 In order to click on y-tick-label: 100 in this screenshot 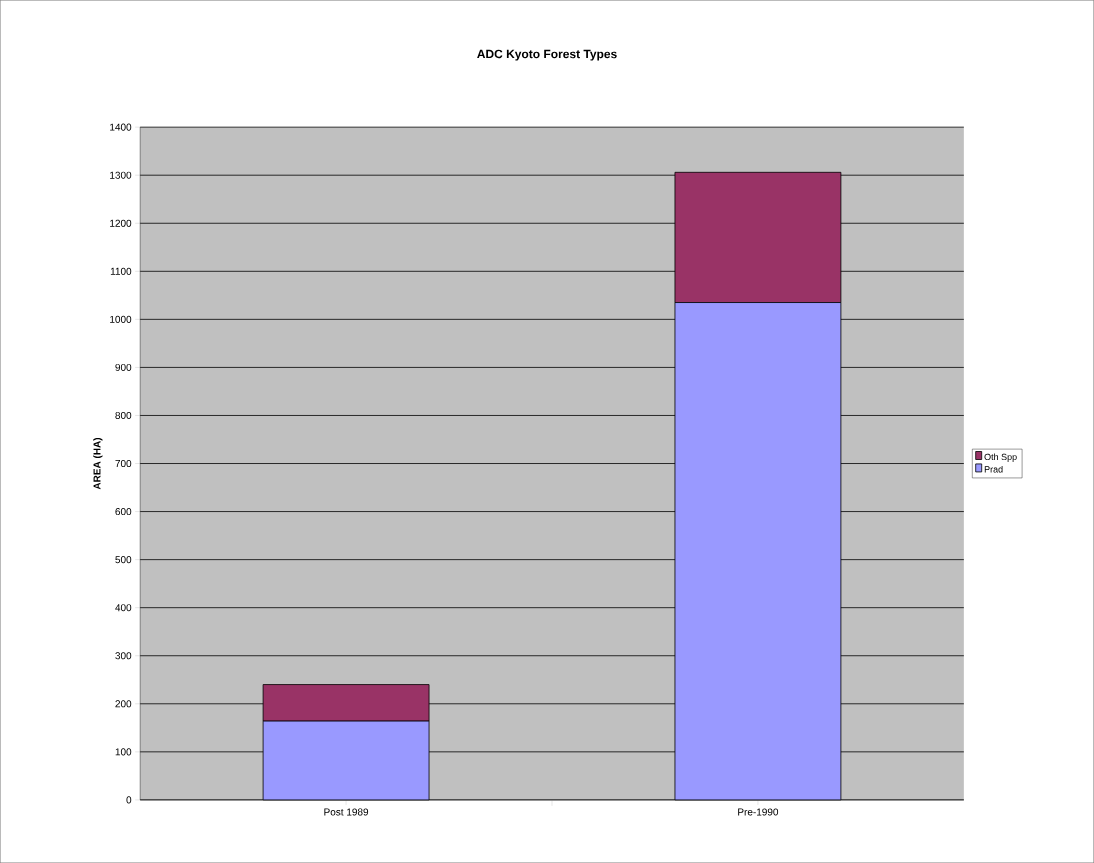, I will do `click(123, 752)`.